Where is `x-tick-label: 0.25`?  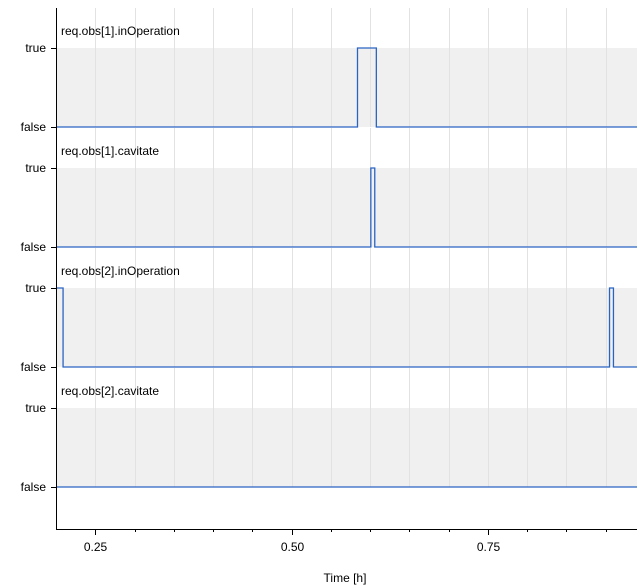
x-tick-label: 0.25 is located at coordinates (96, 547).